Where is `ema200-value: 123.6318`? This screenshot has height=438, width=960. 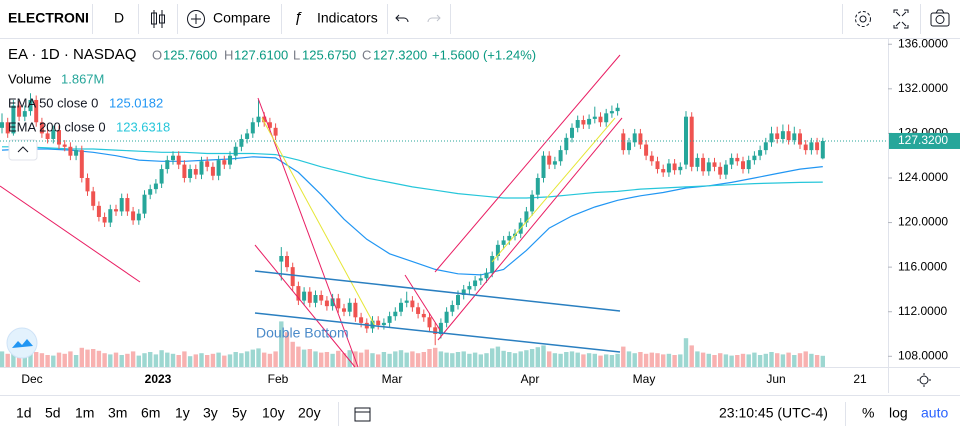 ema200-value: 123.6318 is located at coordinates (143, 126).